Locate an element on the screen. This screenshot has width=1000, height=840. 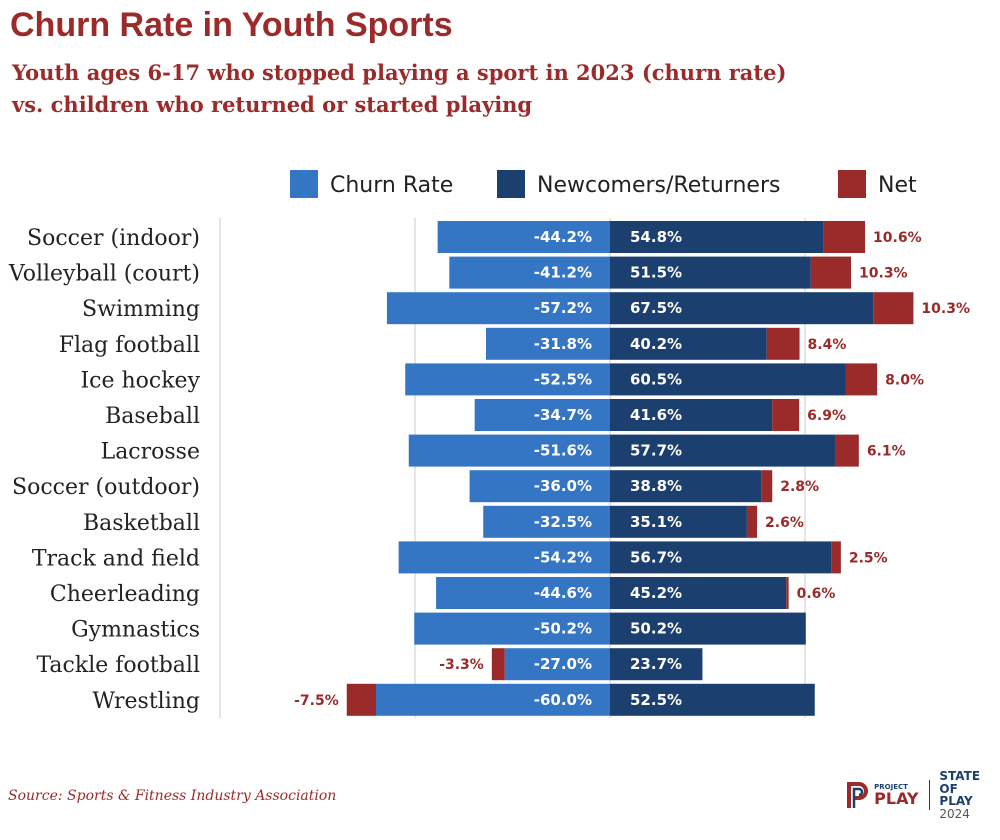
newcomers-label: 35.1% is located at coordinates (656, 522).